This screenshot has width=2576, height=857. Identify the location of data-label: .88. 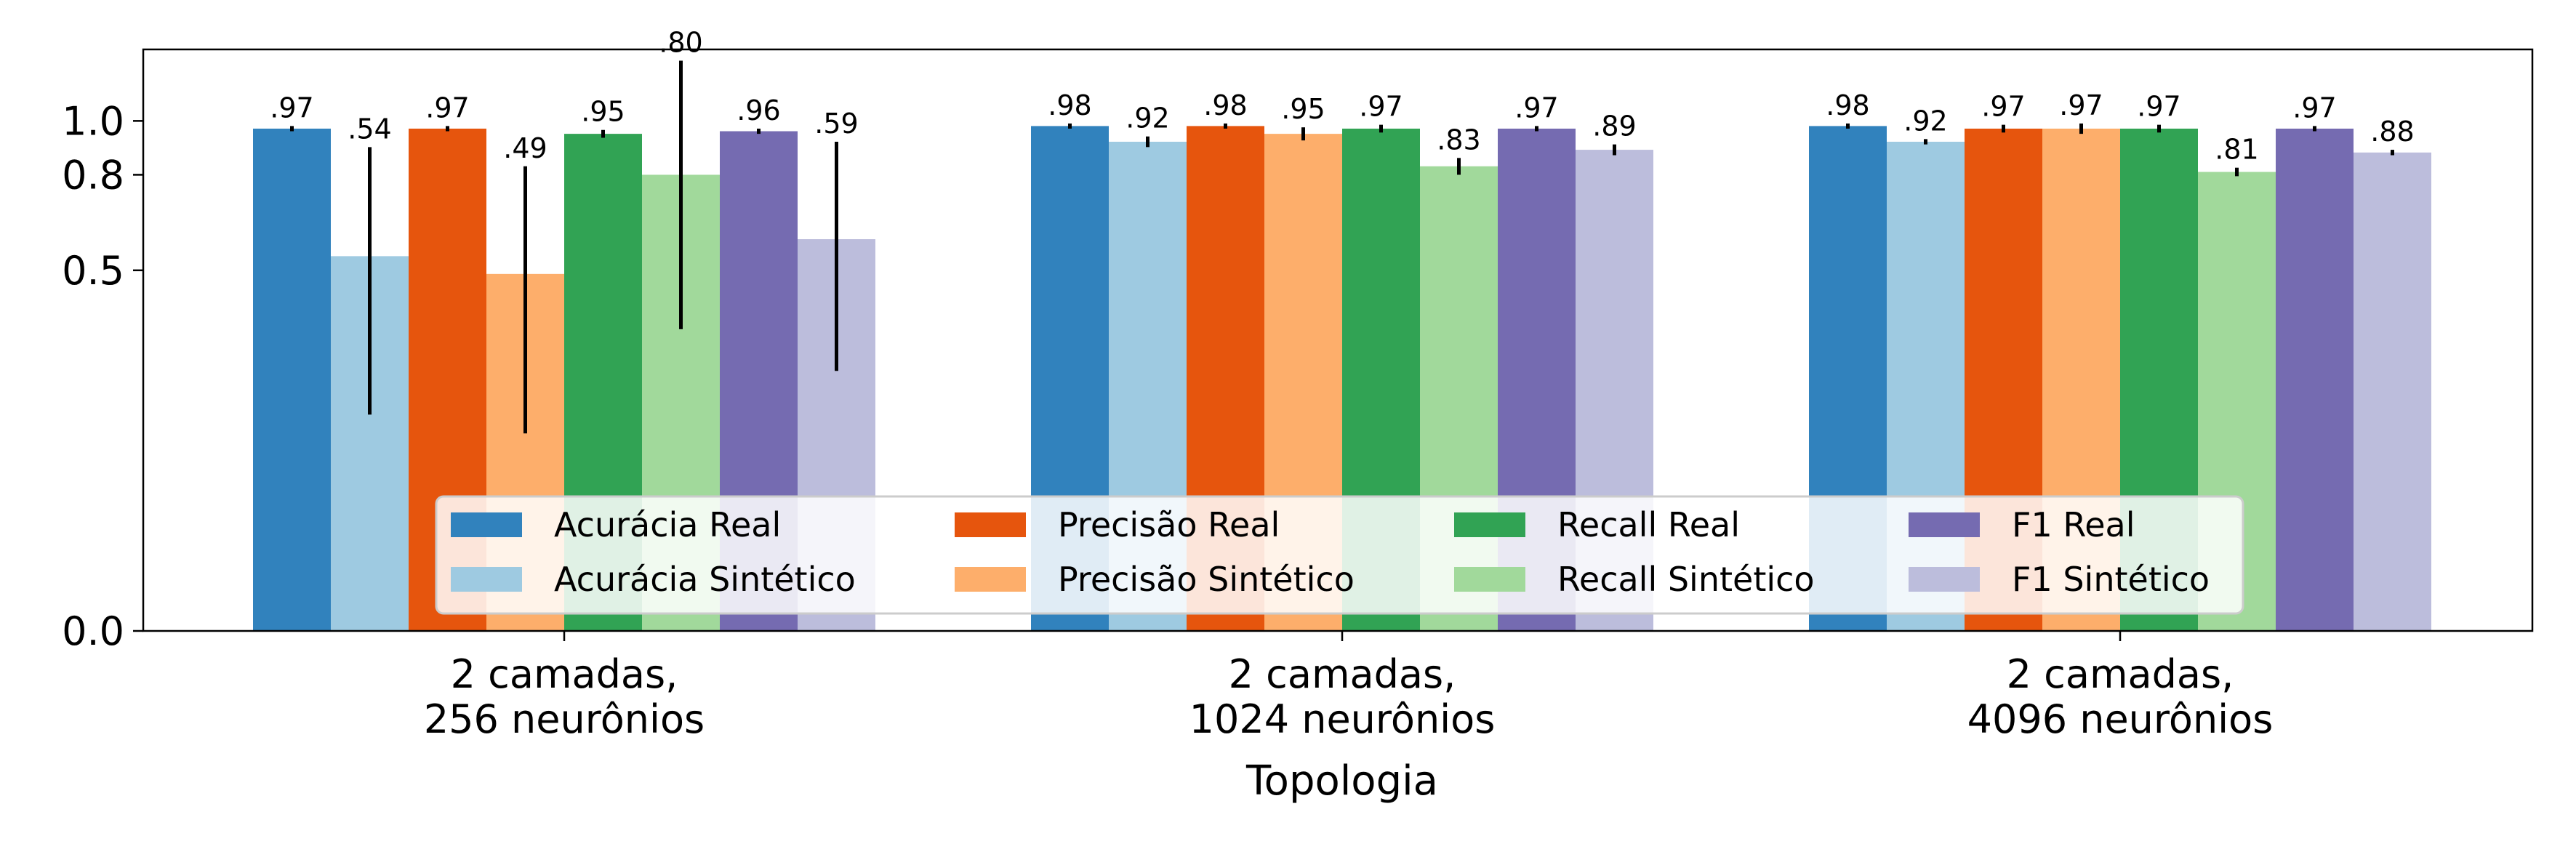
(2392, 132).